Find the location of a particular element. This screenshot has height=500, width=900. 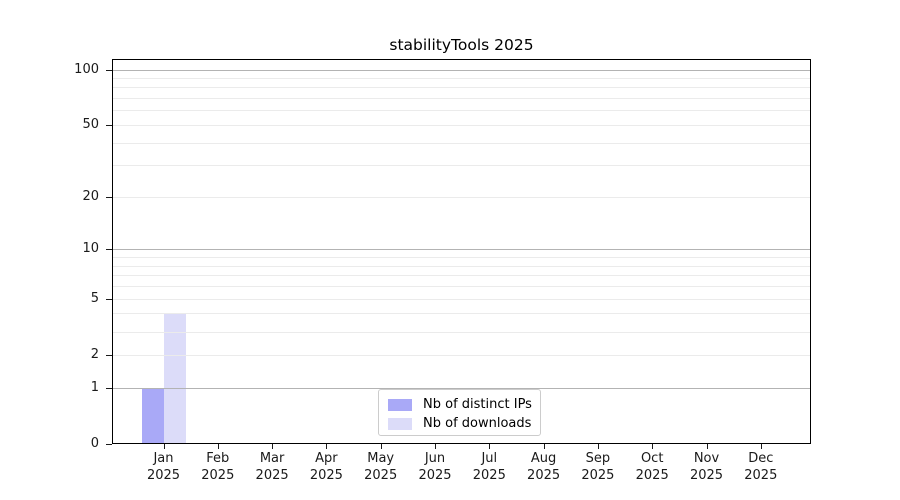

y-tick-label: 100 is located at coordinates (86, 69).